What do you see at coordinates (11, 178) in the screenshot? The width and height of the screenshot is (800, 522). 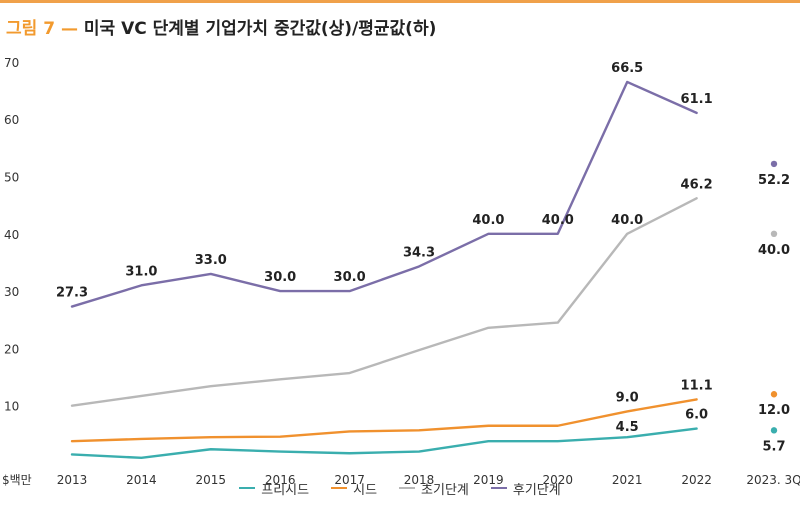 I see `y-tick-label: 50` at bounding box center [11, 178].